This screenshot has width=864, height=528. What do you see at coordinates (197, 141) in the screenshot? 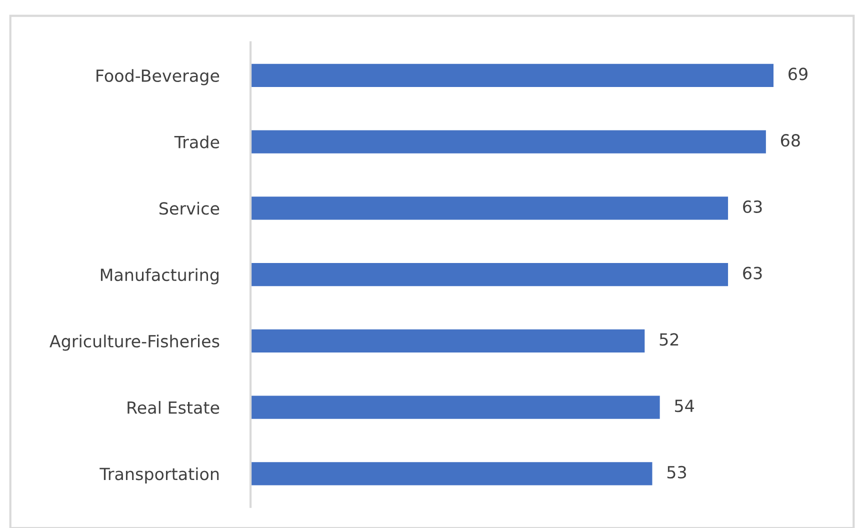
I see `y-tick-label: Trade` at bounding box center [197, 141].